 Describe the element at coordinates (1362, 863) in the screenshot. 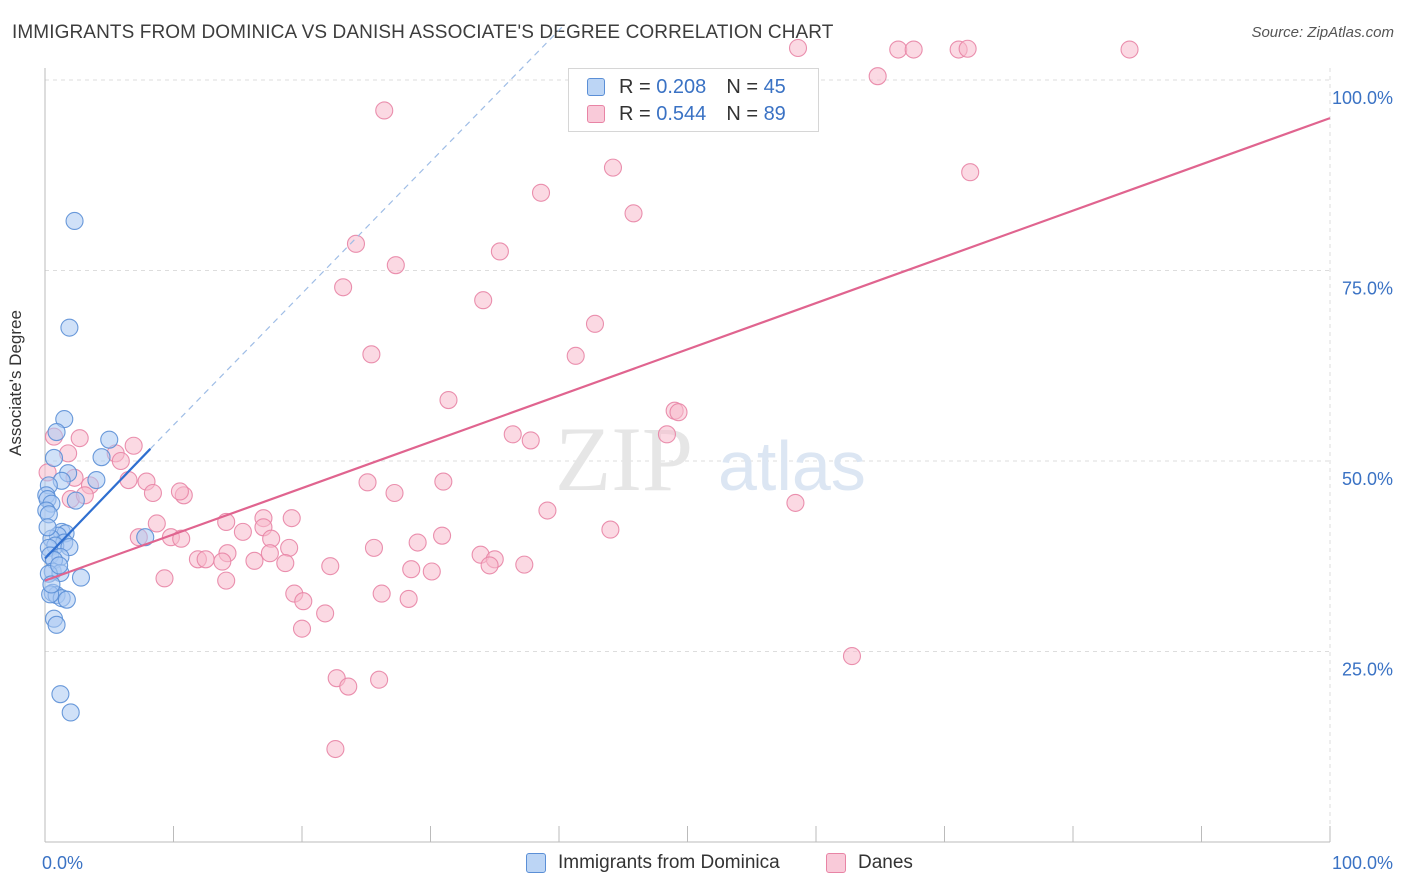

I see `x-tick-label-right: 100.0%` at that location.